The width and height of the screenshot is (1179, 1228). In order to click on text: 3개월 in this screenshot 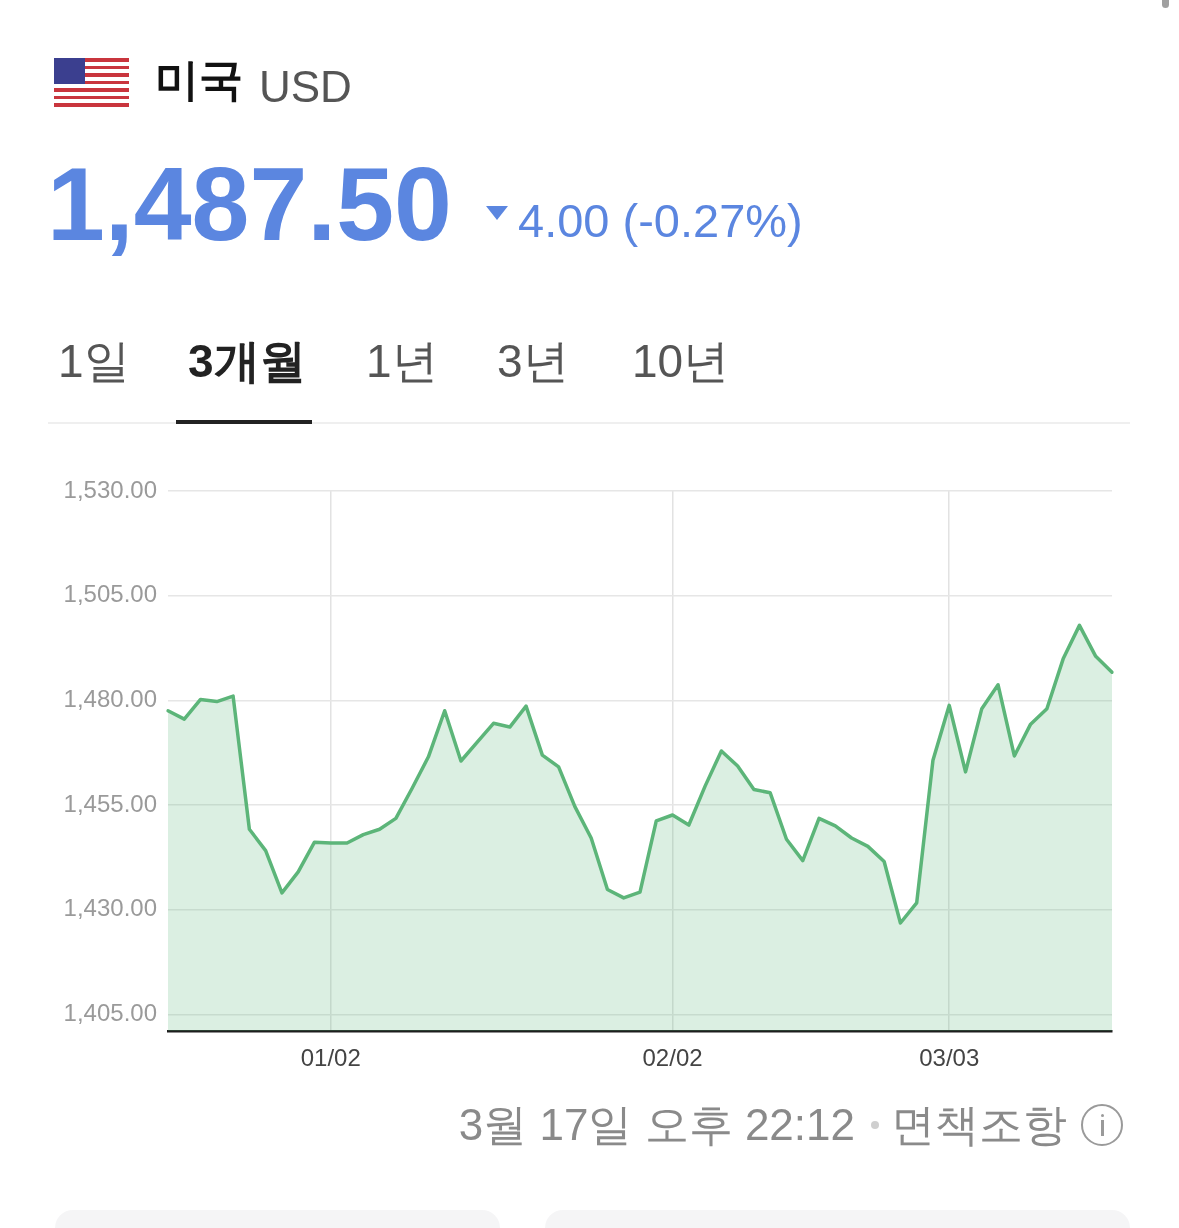, I will do `click(247, 361)`.